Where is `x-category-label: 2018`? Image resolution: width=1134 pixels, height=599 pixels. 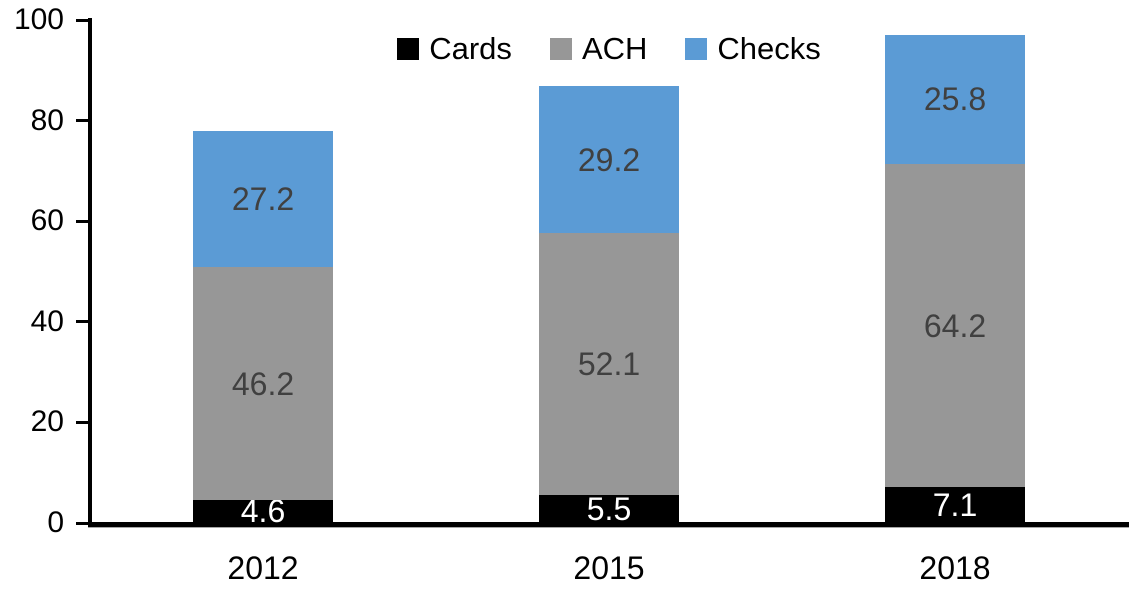
x-category-label: 2018 is located at coordinates (955, 568).